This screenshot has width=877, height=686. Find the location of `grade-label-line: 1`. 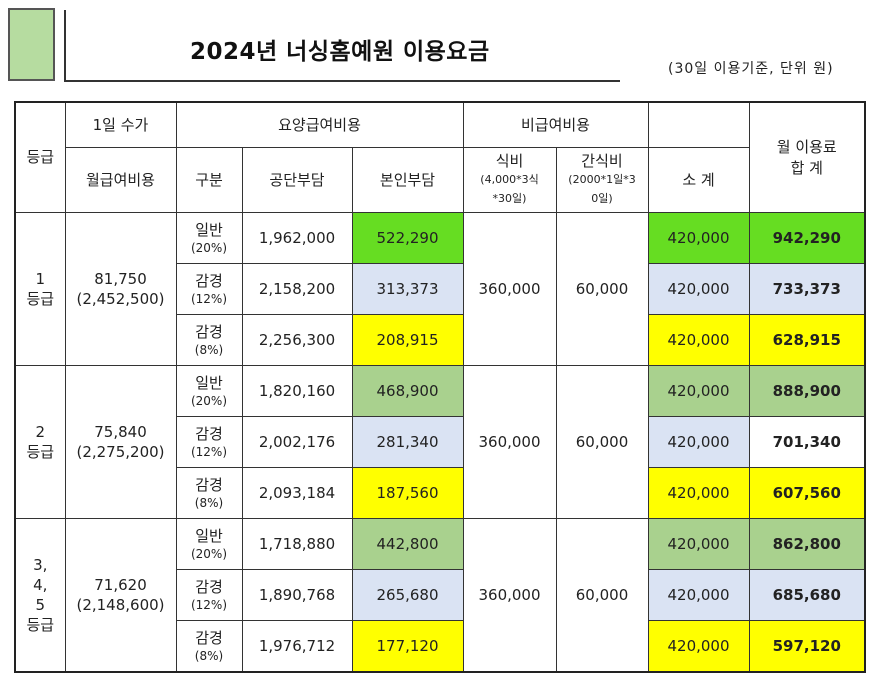

grade-label-line: 1 is located at coordinates (40, 278).